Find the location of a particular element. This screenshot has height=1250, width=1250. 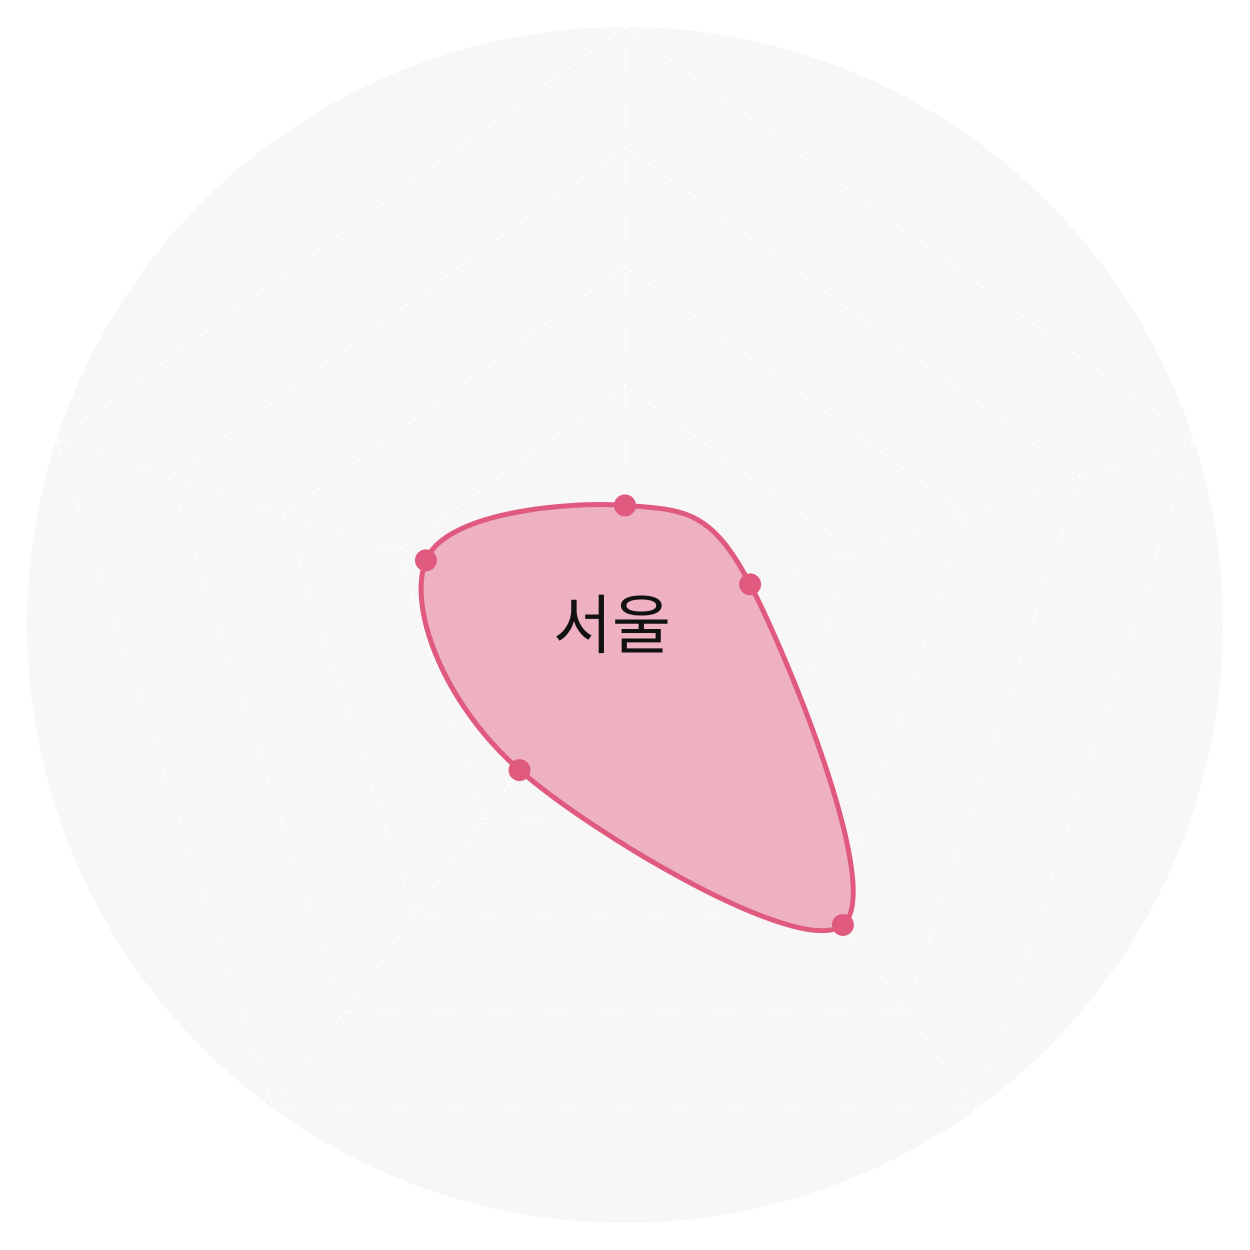

series-label: 서울 is located at coordinates (612, 627).